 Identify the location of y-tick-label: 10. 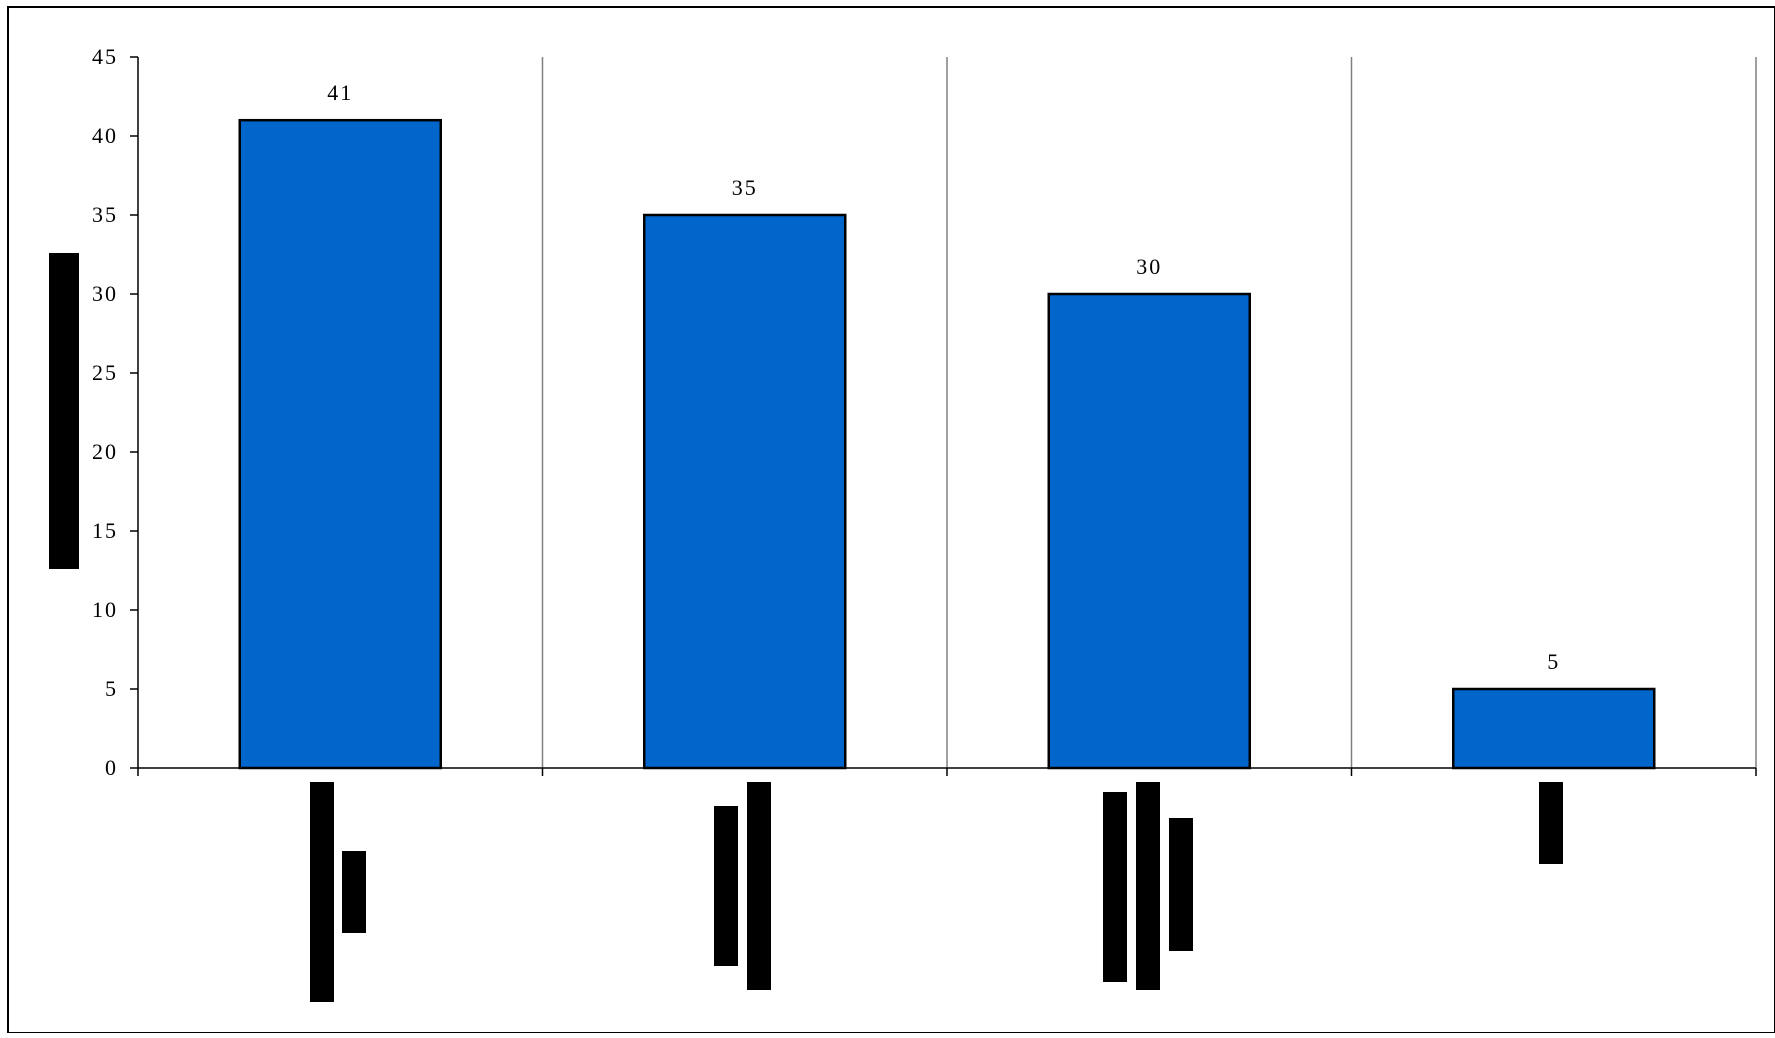
(105, 609).